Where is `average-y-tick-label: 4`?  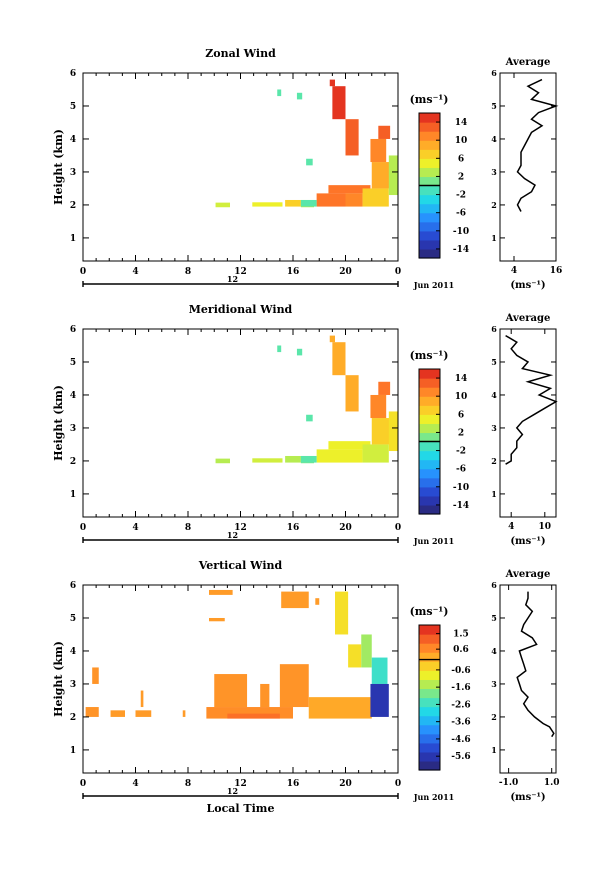
average-y-tick-label: 4 is located at coordinates (494, 651).